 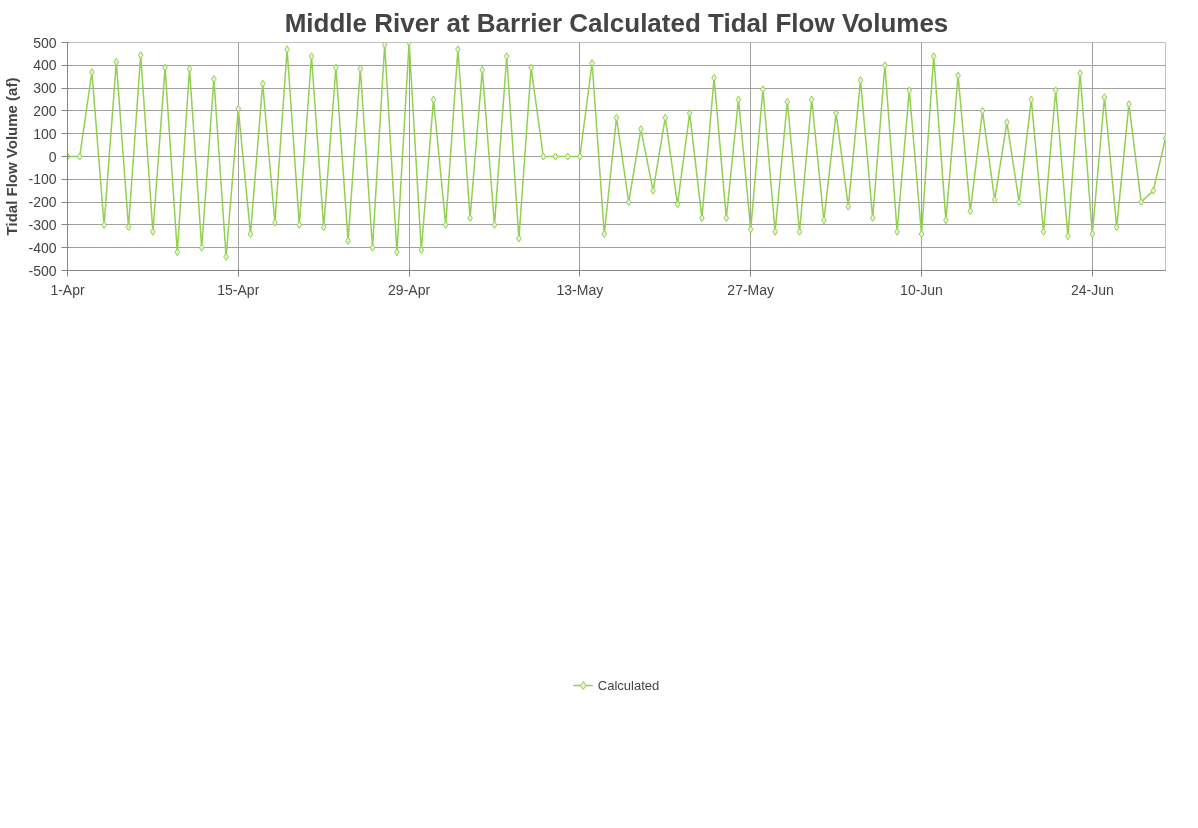 What do you see at coordinates (751, 289) in the screenshot?
I see `x-tick-label: 27-May` at bounding box center [751, 289].